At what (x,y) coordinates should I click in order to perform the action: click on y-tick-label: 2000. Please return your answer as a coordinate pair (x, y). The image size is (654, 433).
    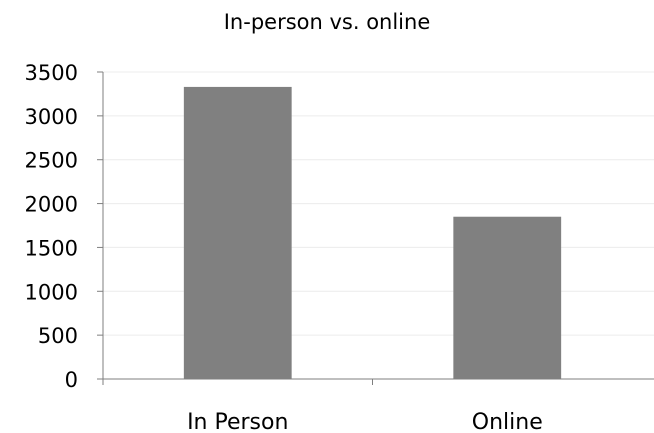
    Looking at the image, I should click on (51, 205).